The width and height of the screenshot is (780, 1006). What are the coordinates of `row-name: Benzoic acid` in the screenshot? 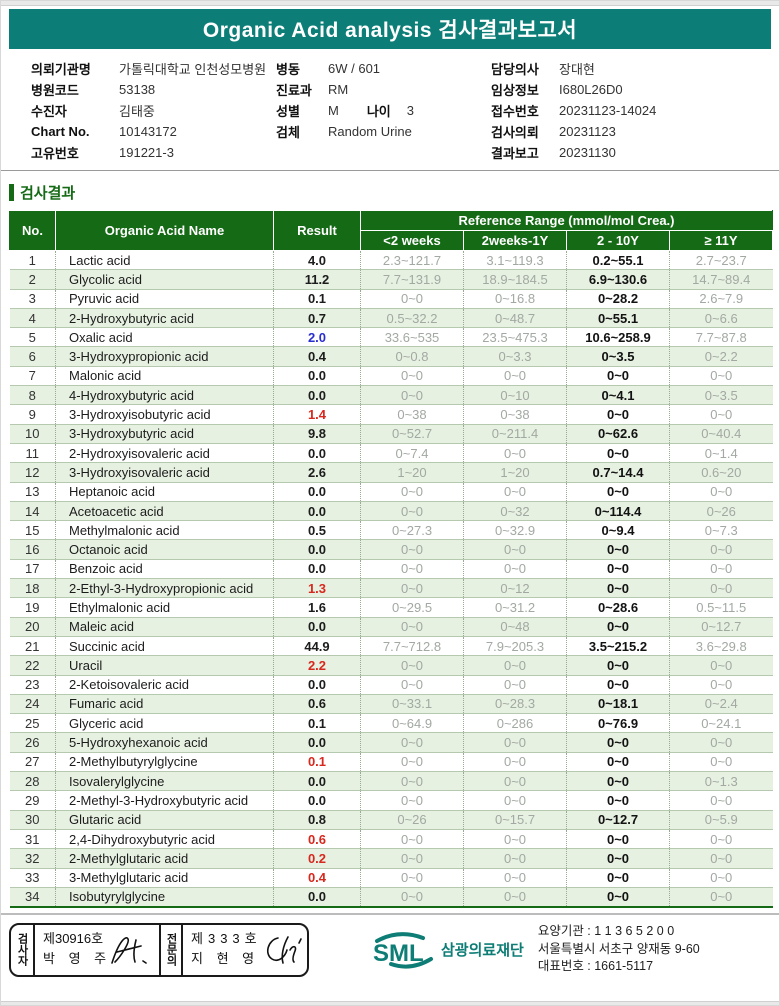 It's located at (164, 569).